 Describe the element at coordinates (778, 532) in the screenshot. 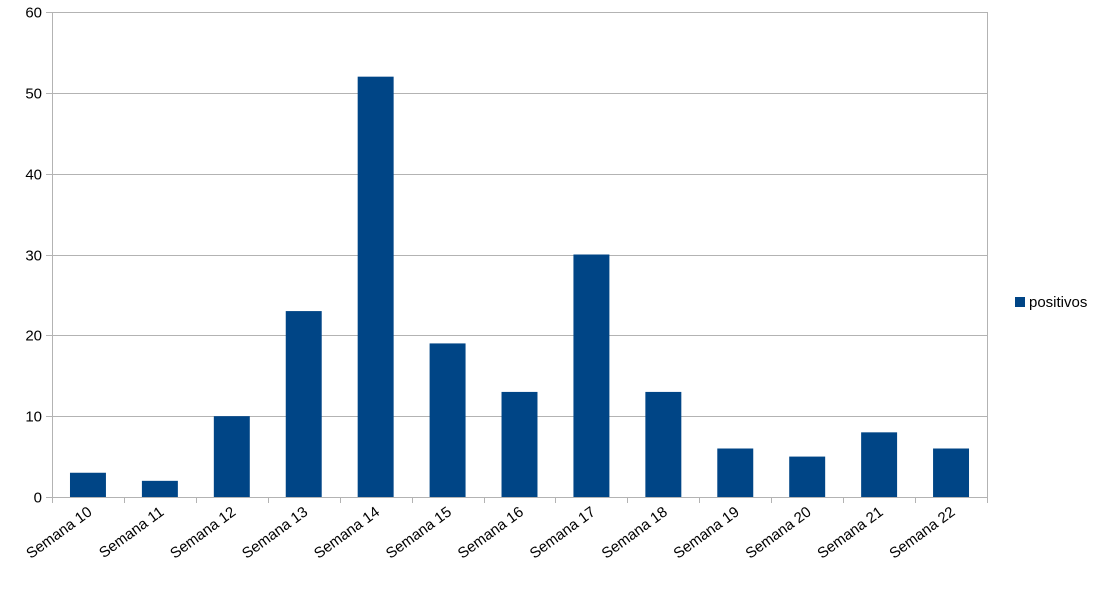

I see `x-tick-label: Semana 20` at that location.